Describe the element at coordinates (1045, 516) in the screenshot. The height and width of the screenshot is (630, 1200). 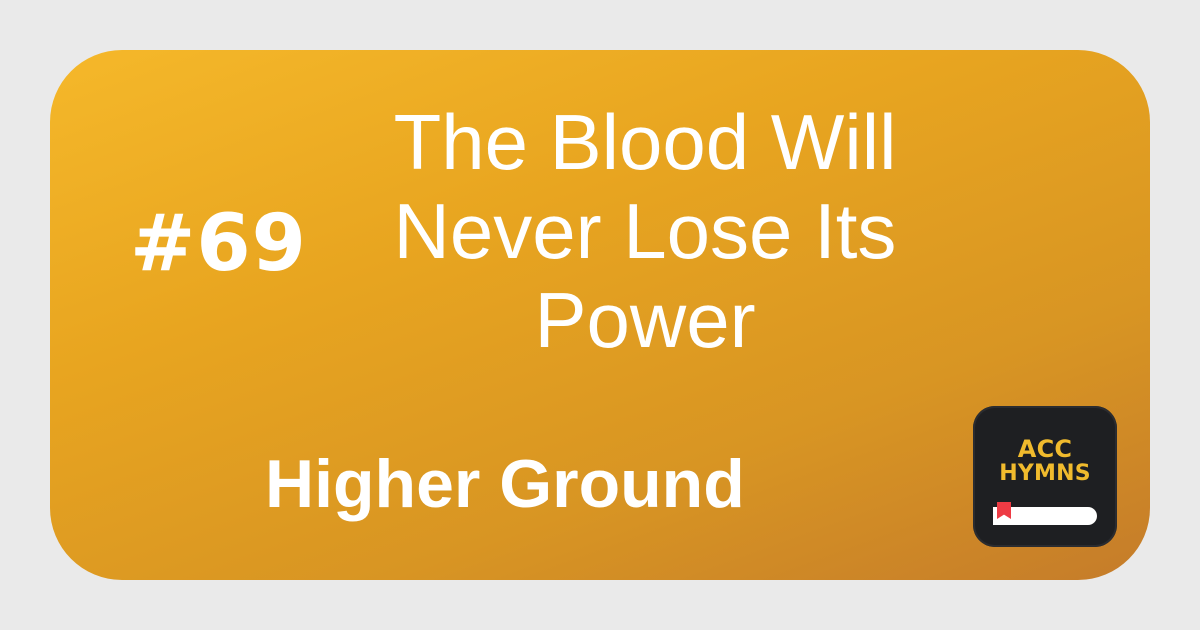
I see `book-icon` at that location.